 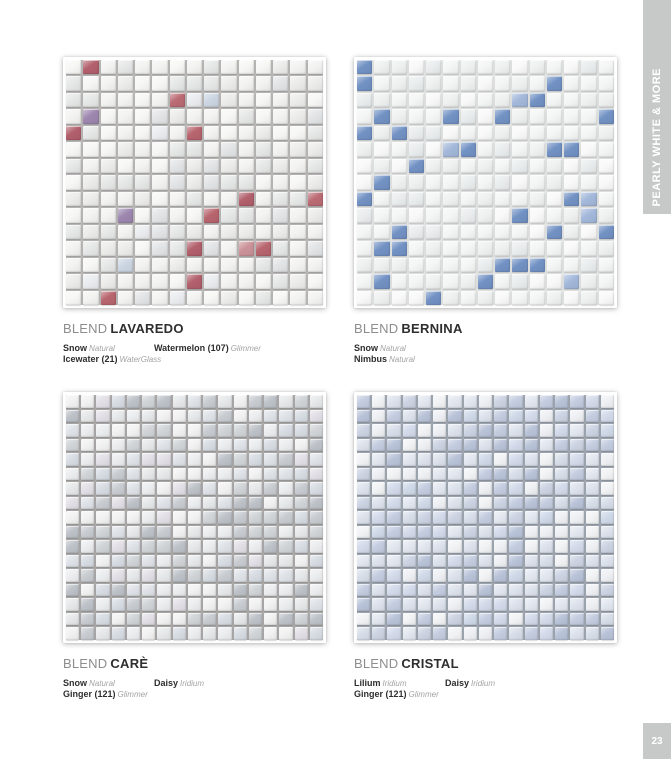 What do you see at coordinates (75, 683) in the screenshot?
I see `swatch-name: Snow` at bounding box center [75, 683].